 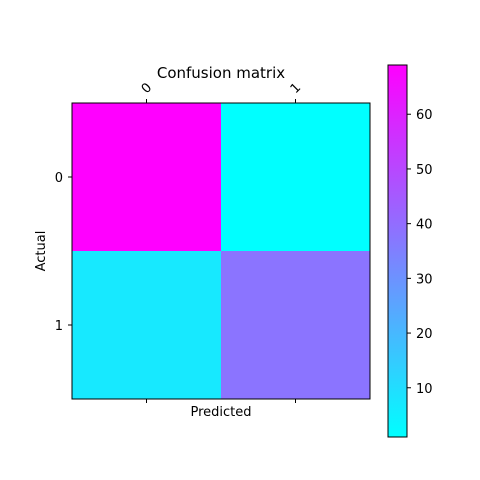 What do you see at coordinates (397, 251) in the screenshot?
I see `colorbar` at bounding box center [397, 251].